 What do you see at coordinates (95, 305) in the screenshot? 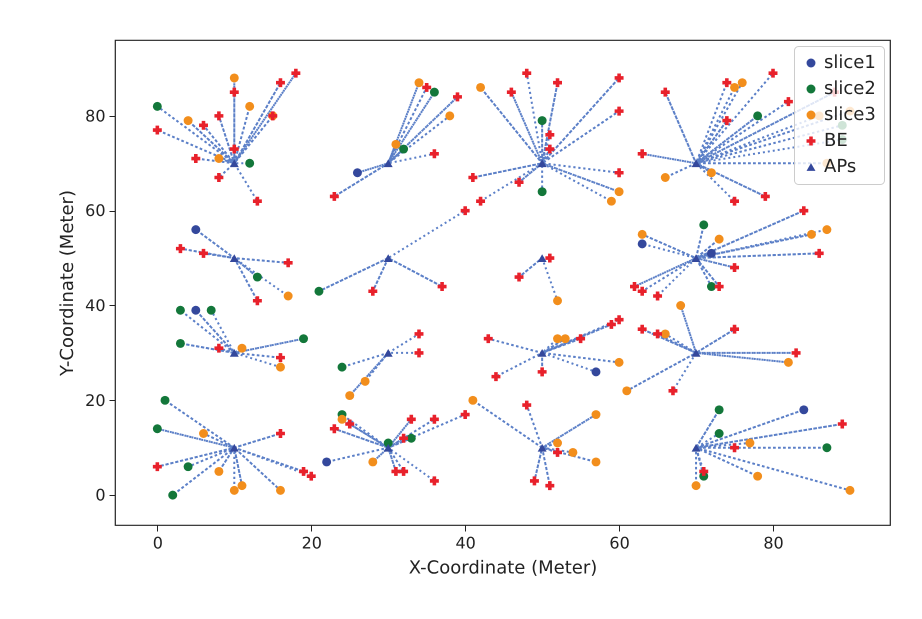
I see `y-tick-label: 40` at bounding box center [95, 305].